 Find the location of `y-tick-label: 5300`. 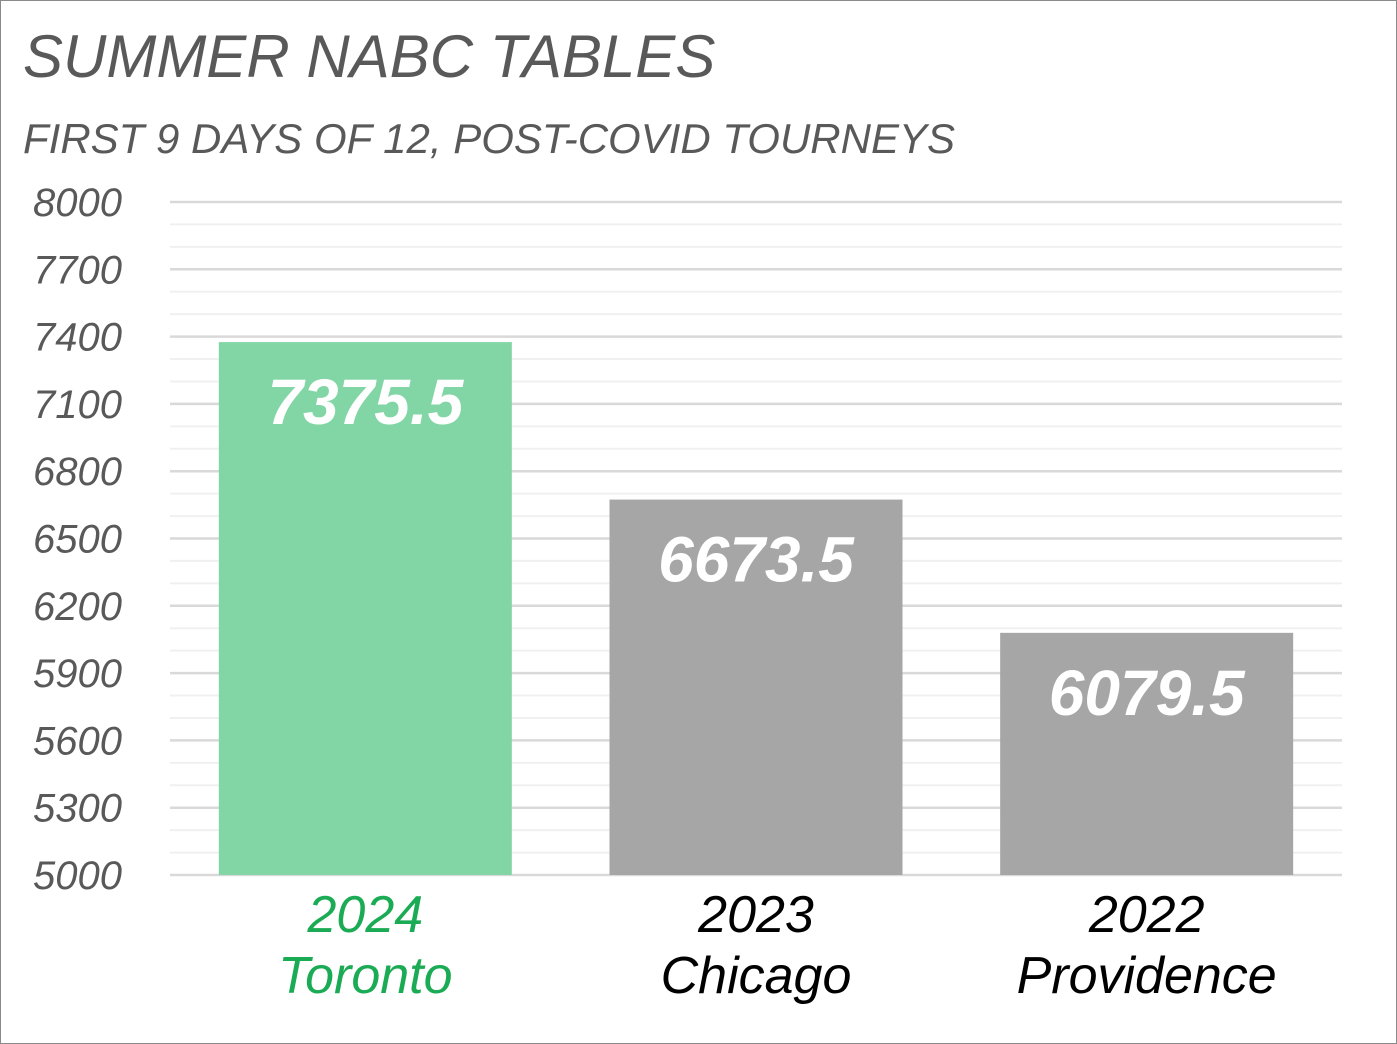

y-tick-label: 5300 is located at coordinates (77, 809).